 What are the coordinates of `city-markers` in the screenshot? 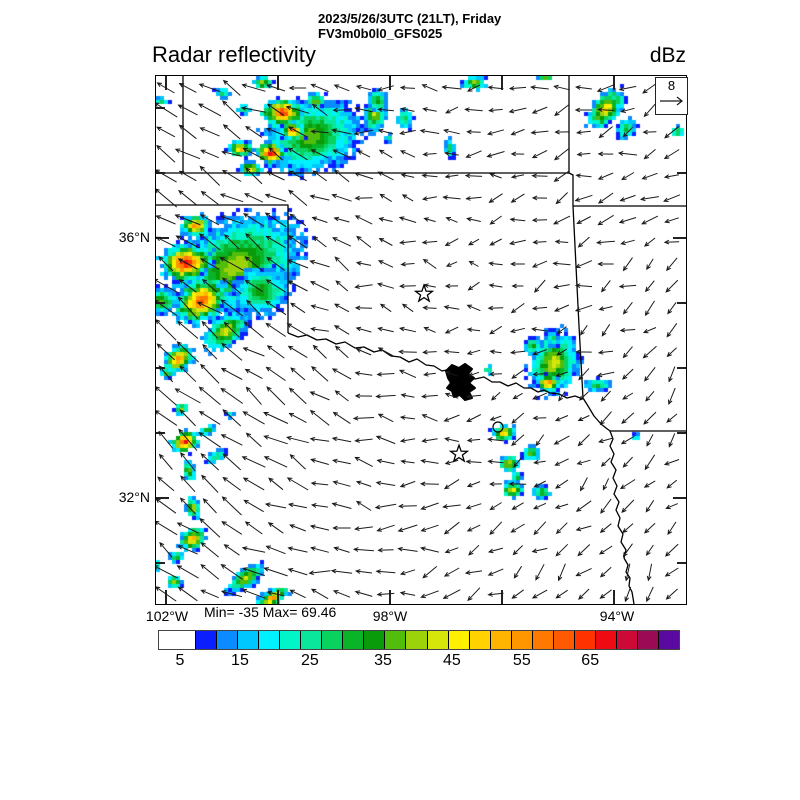 It's located at (458, 373).